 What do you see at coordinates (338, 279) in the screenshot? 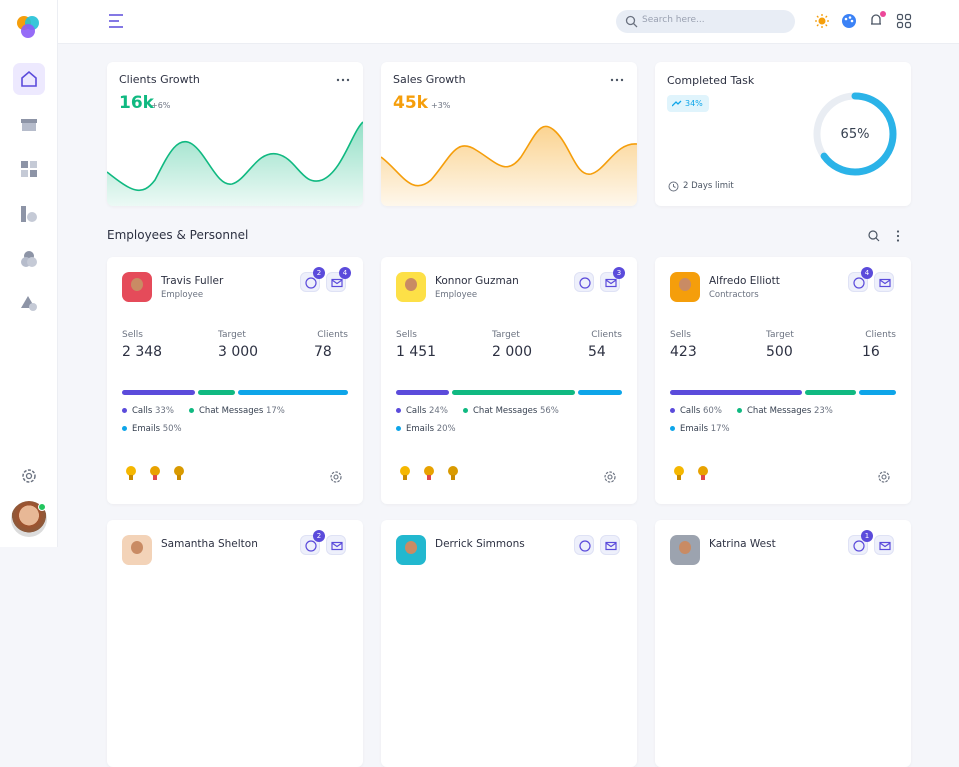
I see `mail-button: 4` at bounding box center [338, 279].